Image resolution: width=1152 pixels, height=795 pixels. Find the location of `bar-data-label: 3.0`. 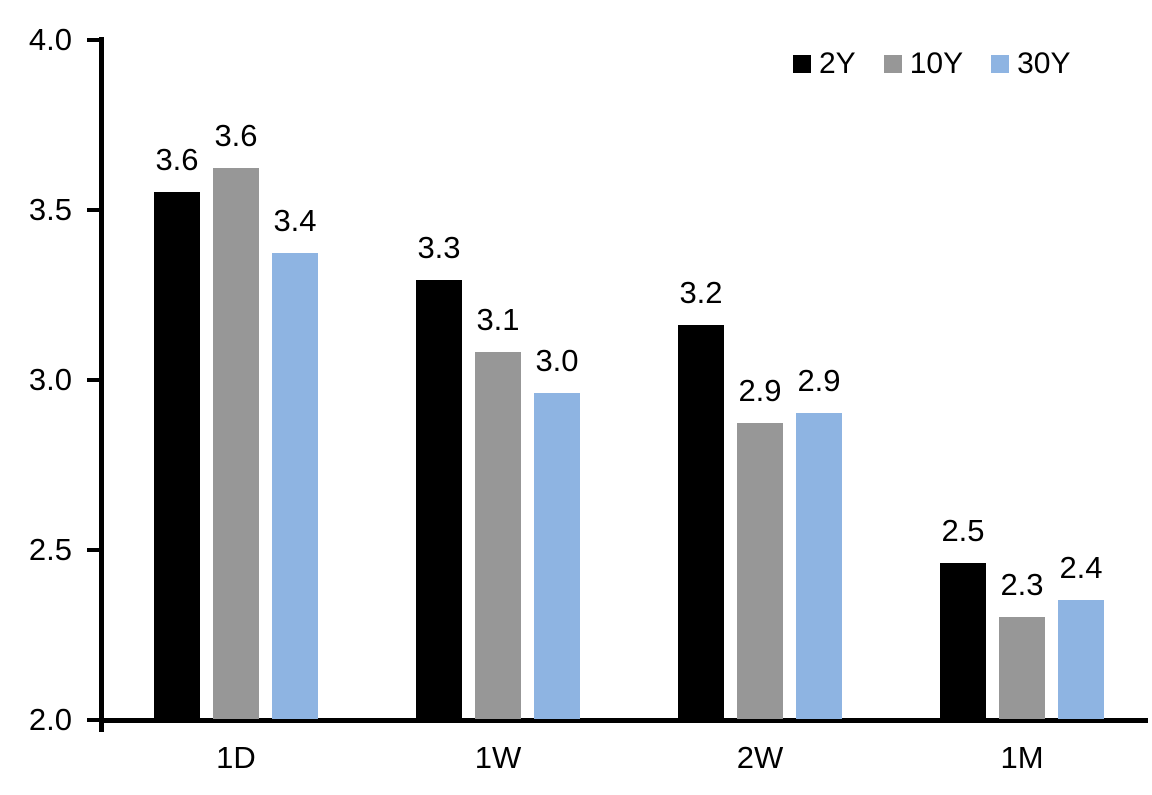

bar-data-label: 3.0 is located at coordinates (557, 360).